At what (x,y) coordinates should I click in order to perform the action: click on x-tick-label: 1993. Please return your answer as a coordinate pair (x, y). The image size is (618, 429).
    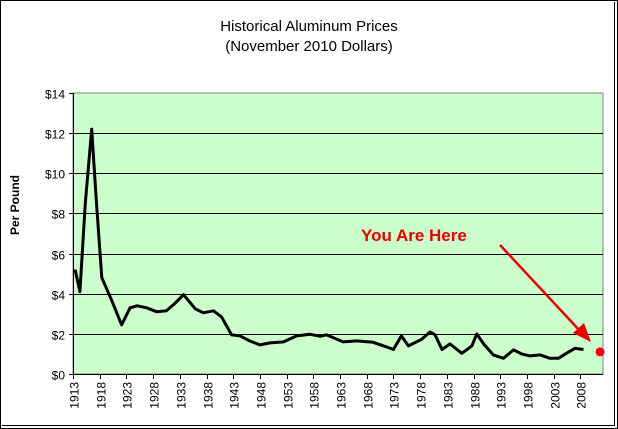
    Looking at the image, I should click on (502, 395).